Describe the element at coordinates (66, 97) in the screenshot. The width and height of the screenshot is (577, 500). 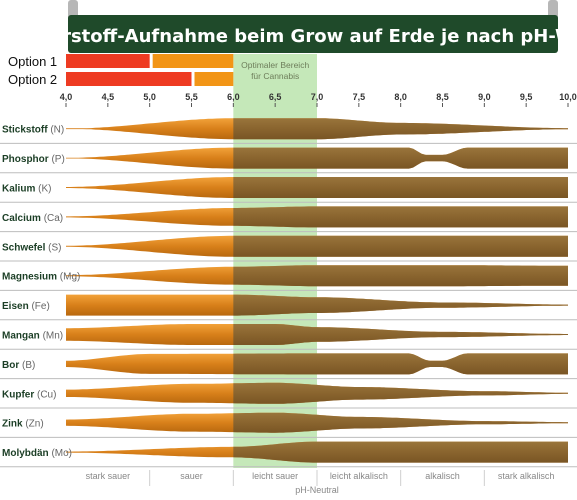
I see `x-tick-label: 4,0` at that location.